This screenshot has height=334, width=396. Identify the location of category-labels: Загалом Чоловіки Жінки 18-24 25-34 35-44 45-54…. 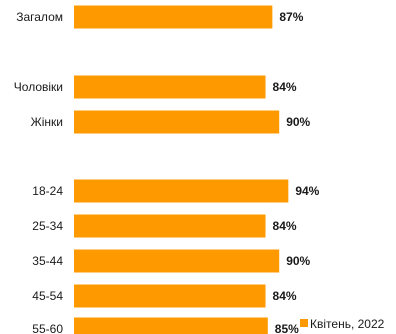
(39, 172).